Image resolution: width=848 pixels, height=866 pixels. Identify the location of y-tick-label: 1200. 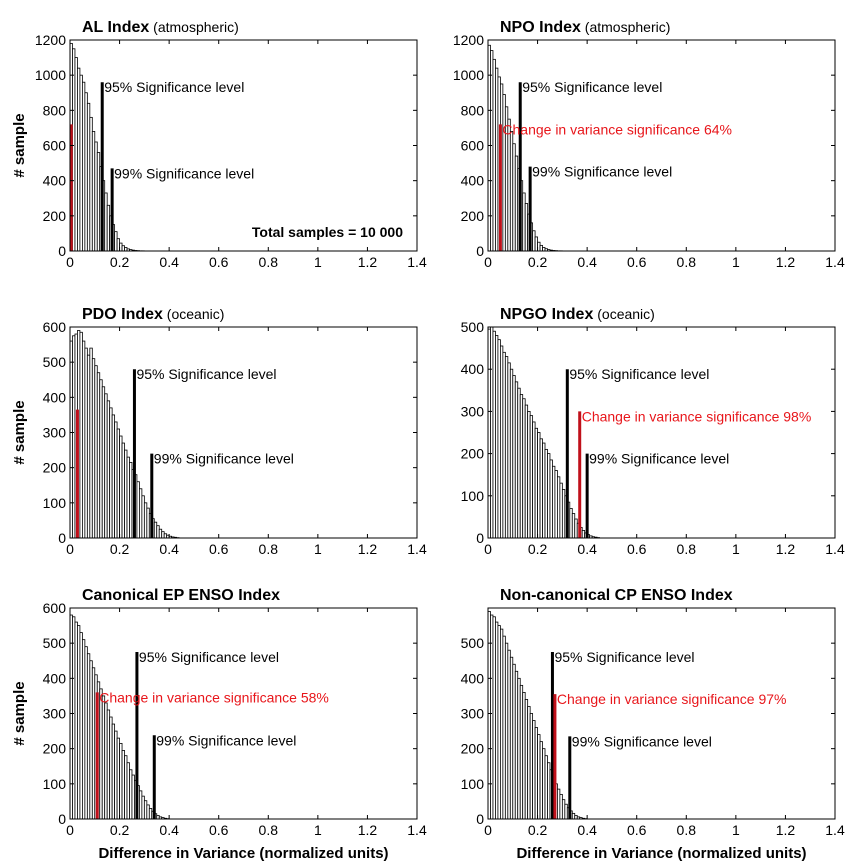
(468, 40).